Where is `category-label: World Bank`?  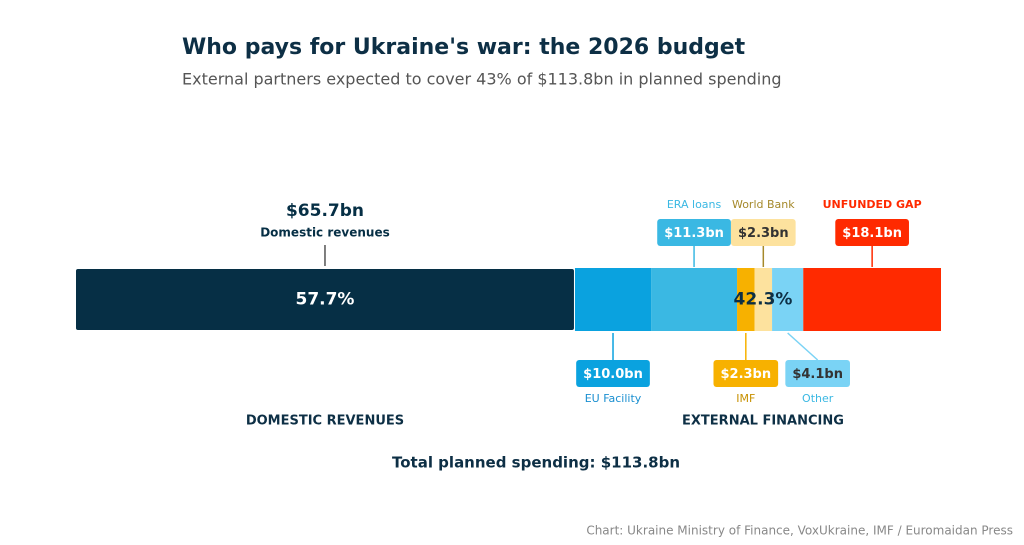 category-label: World Bank is located at coordinates (763, 204).